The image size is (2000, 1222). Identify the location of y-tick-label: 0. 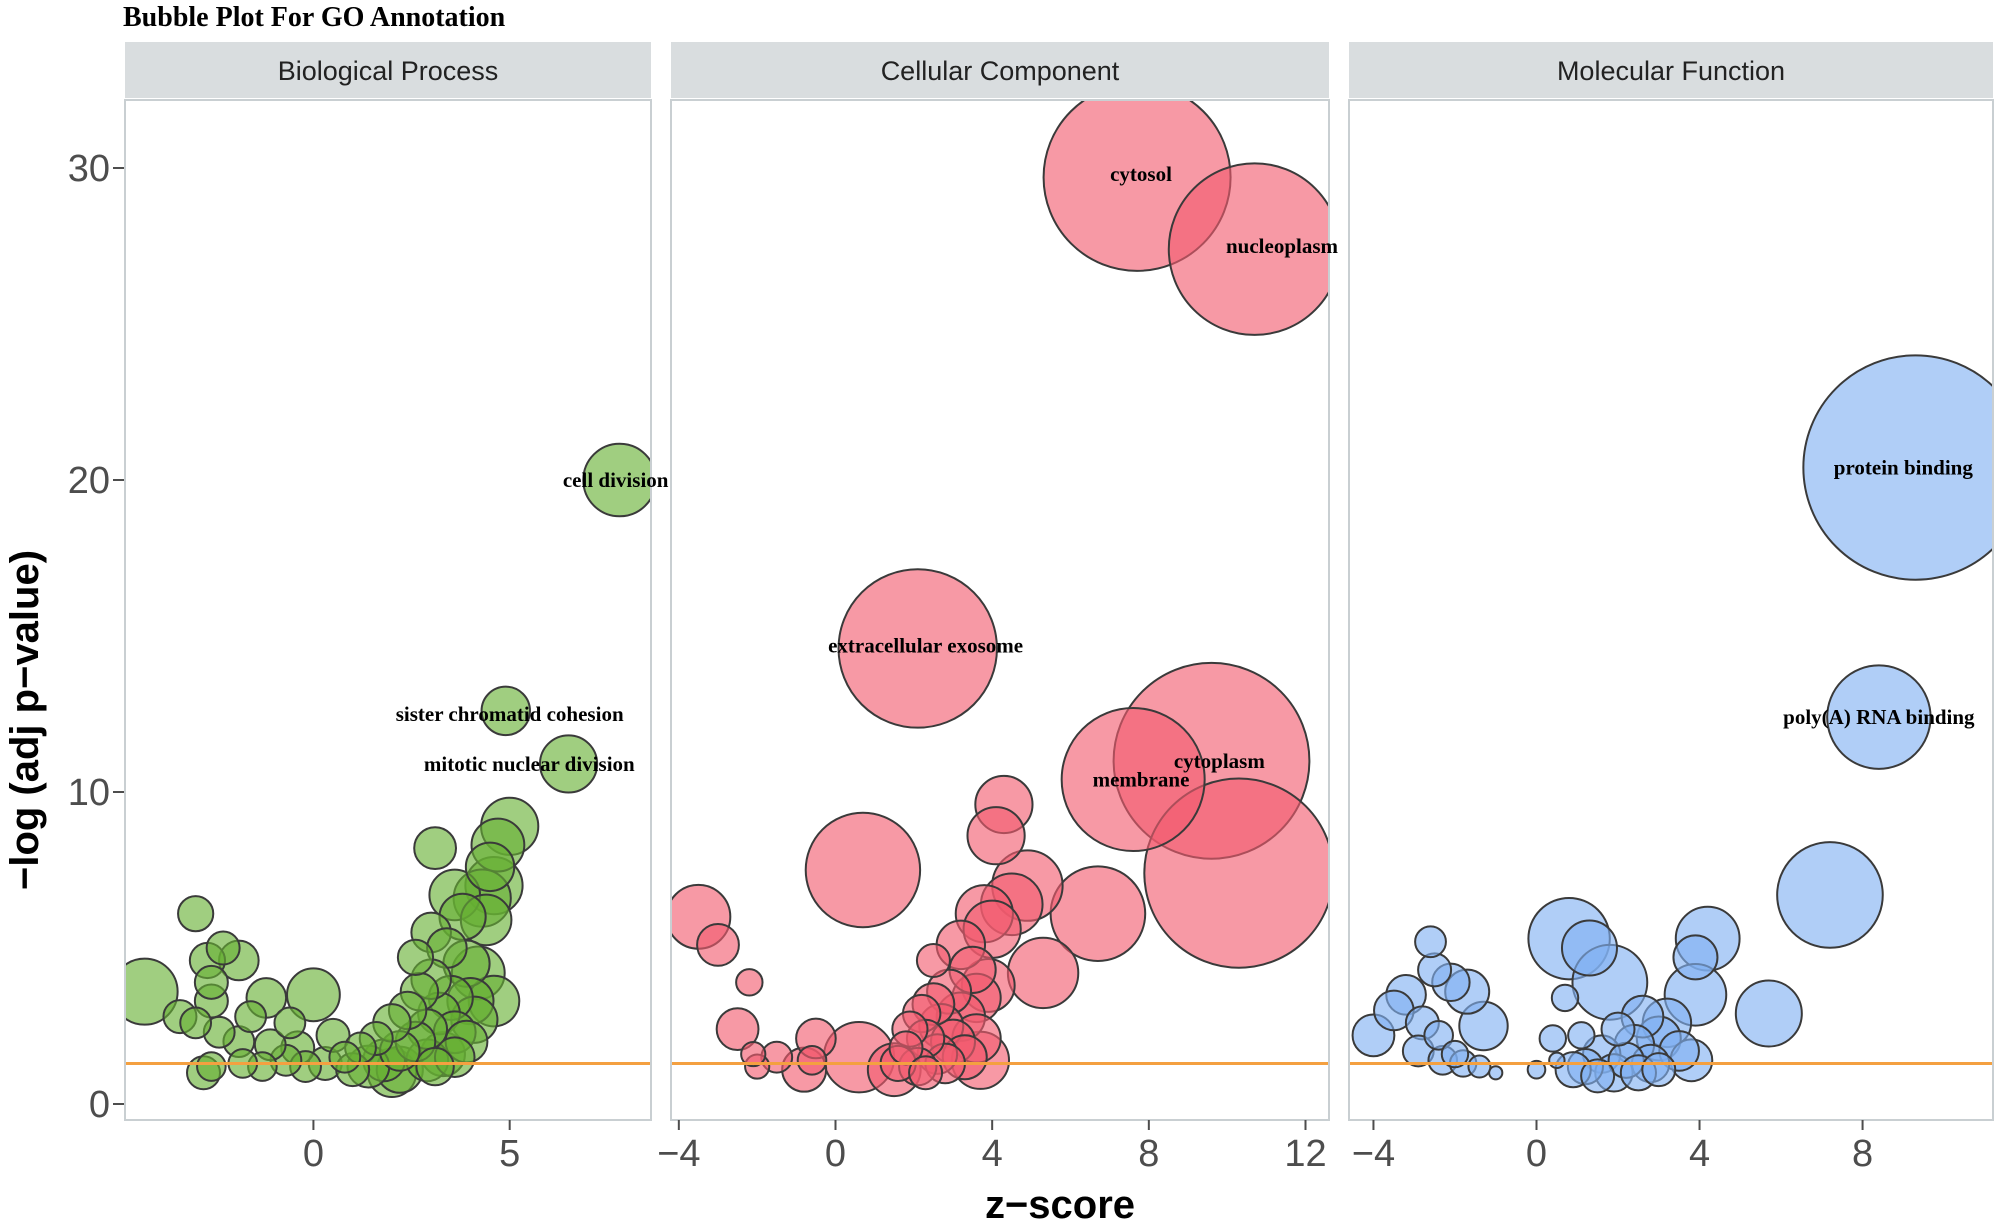
(99, 1105).